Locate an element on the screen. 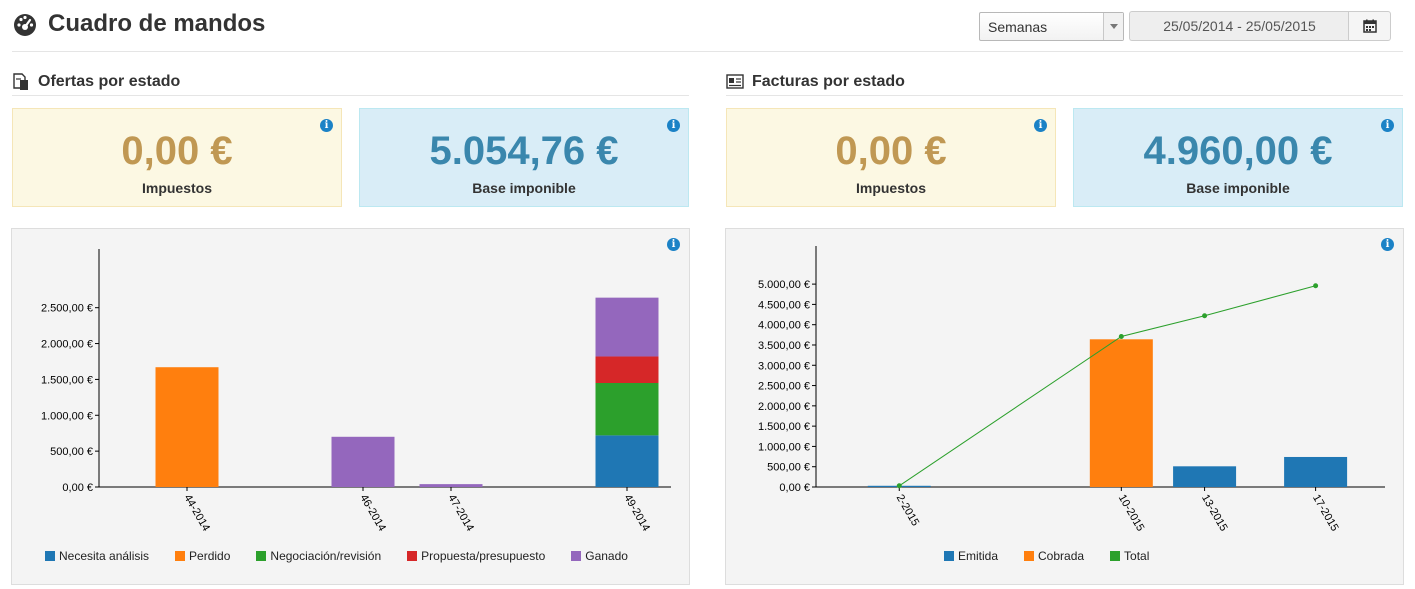 The image size is (1415, 589). invoices-chart-x-tick-label: 13-2015 is located at coordinates (1214, 513).